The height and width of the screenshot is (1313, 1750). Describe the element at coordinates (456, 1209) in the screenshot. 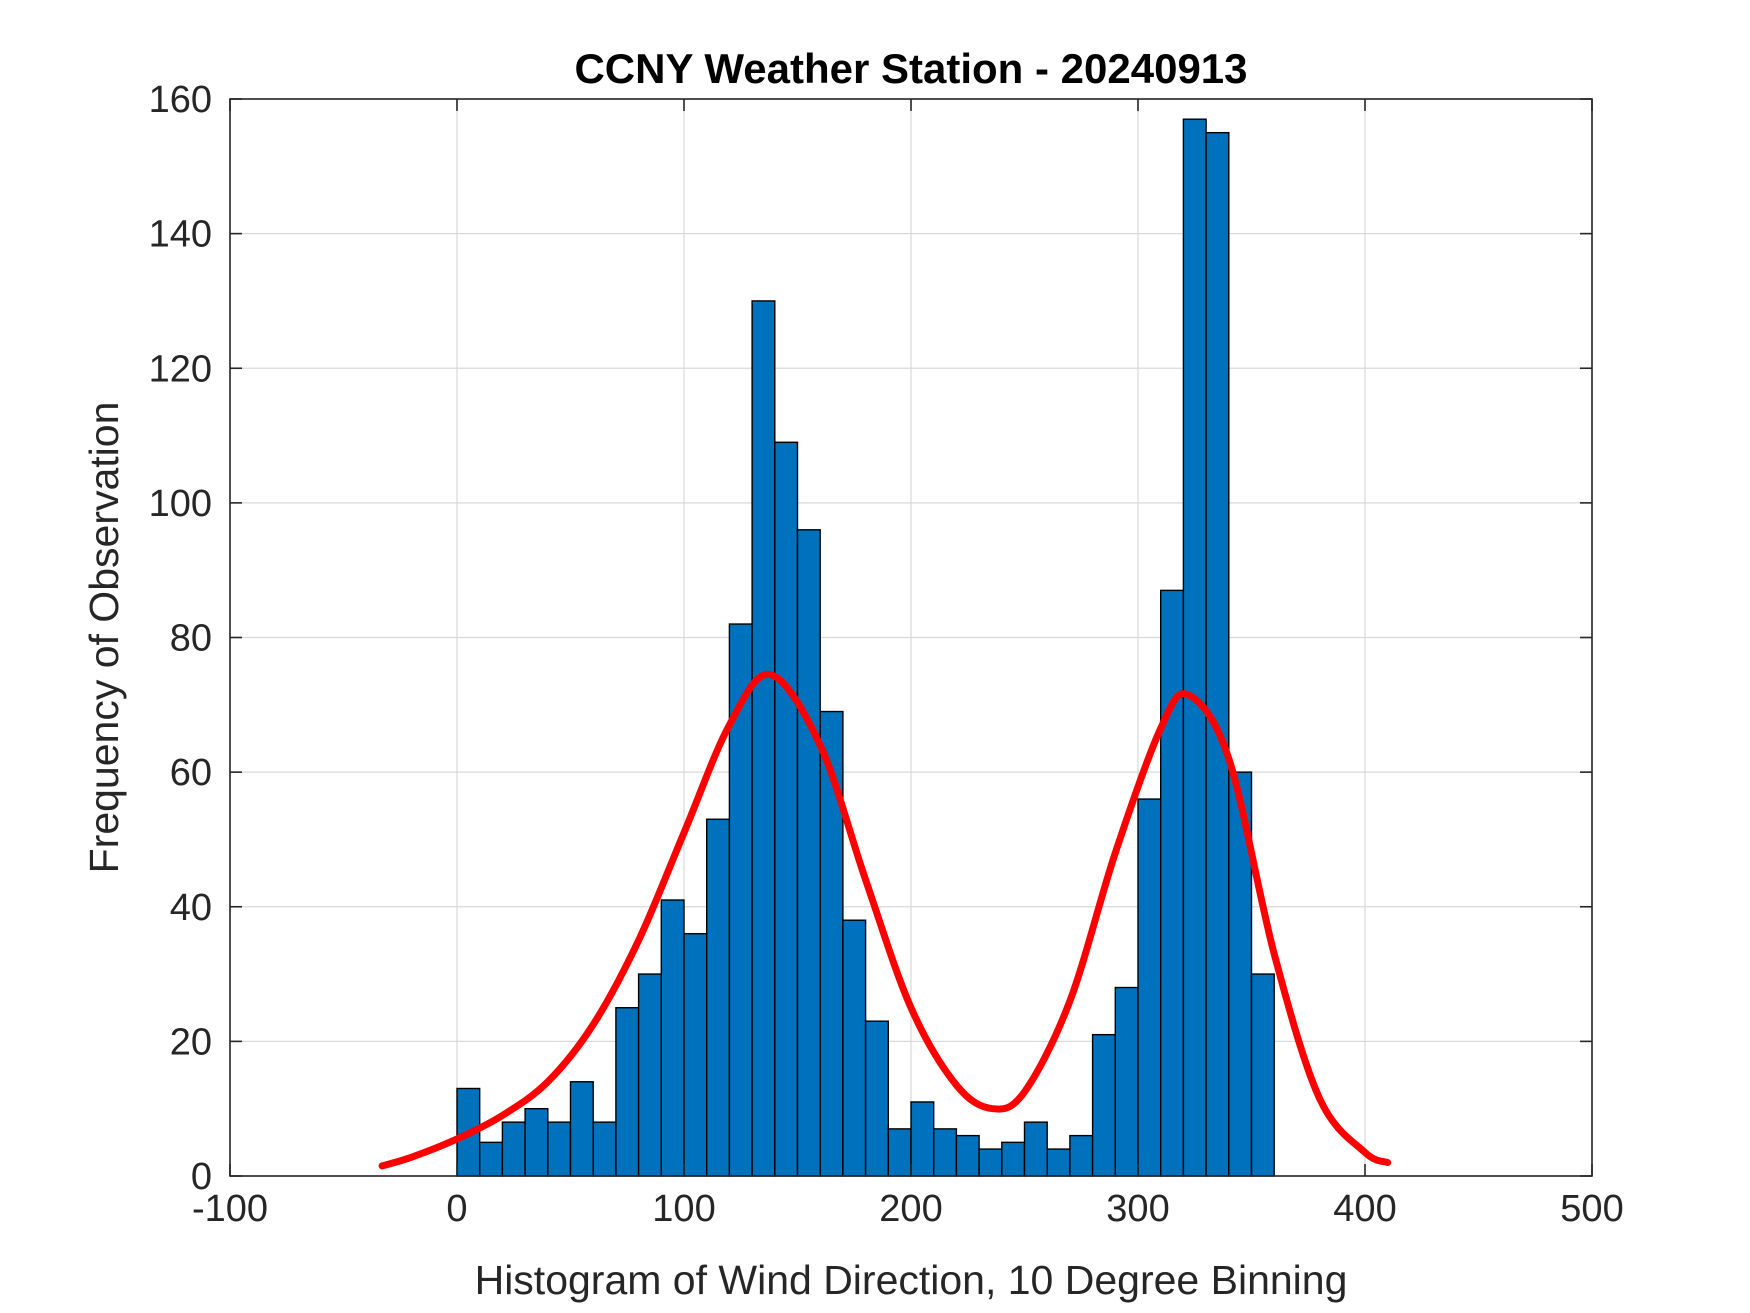

I see `x-tick-label-1: 0` at that location.